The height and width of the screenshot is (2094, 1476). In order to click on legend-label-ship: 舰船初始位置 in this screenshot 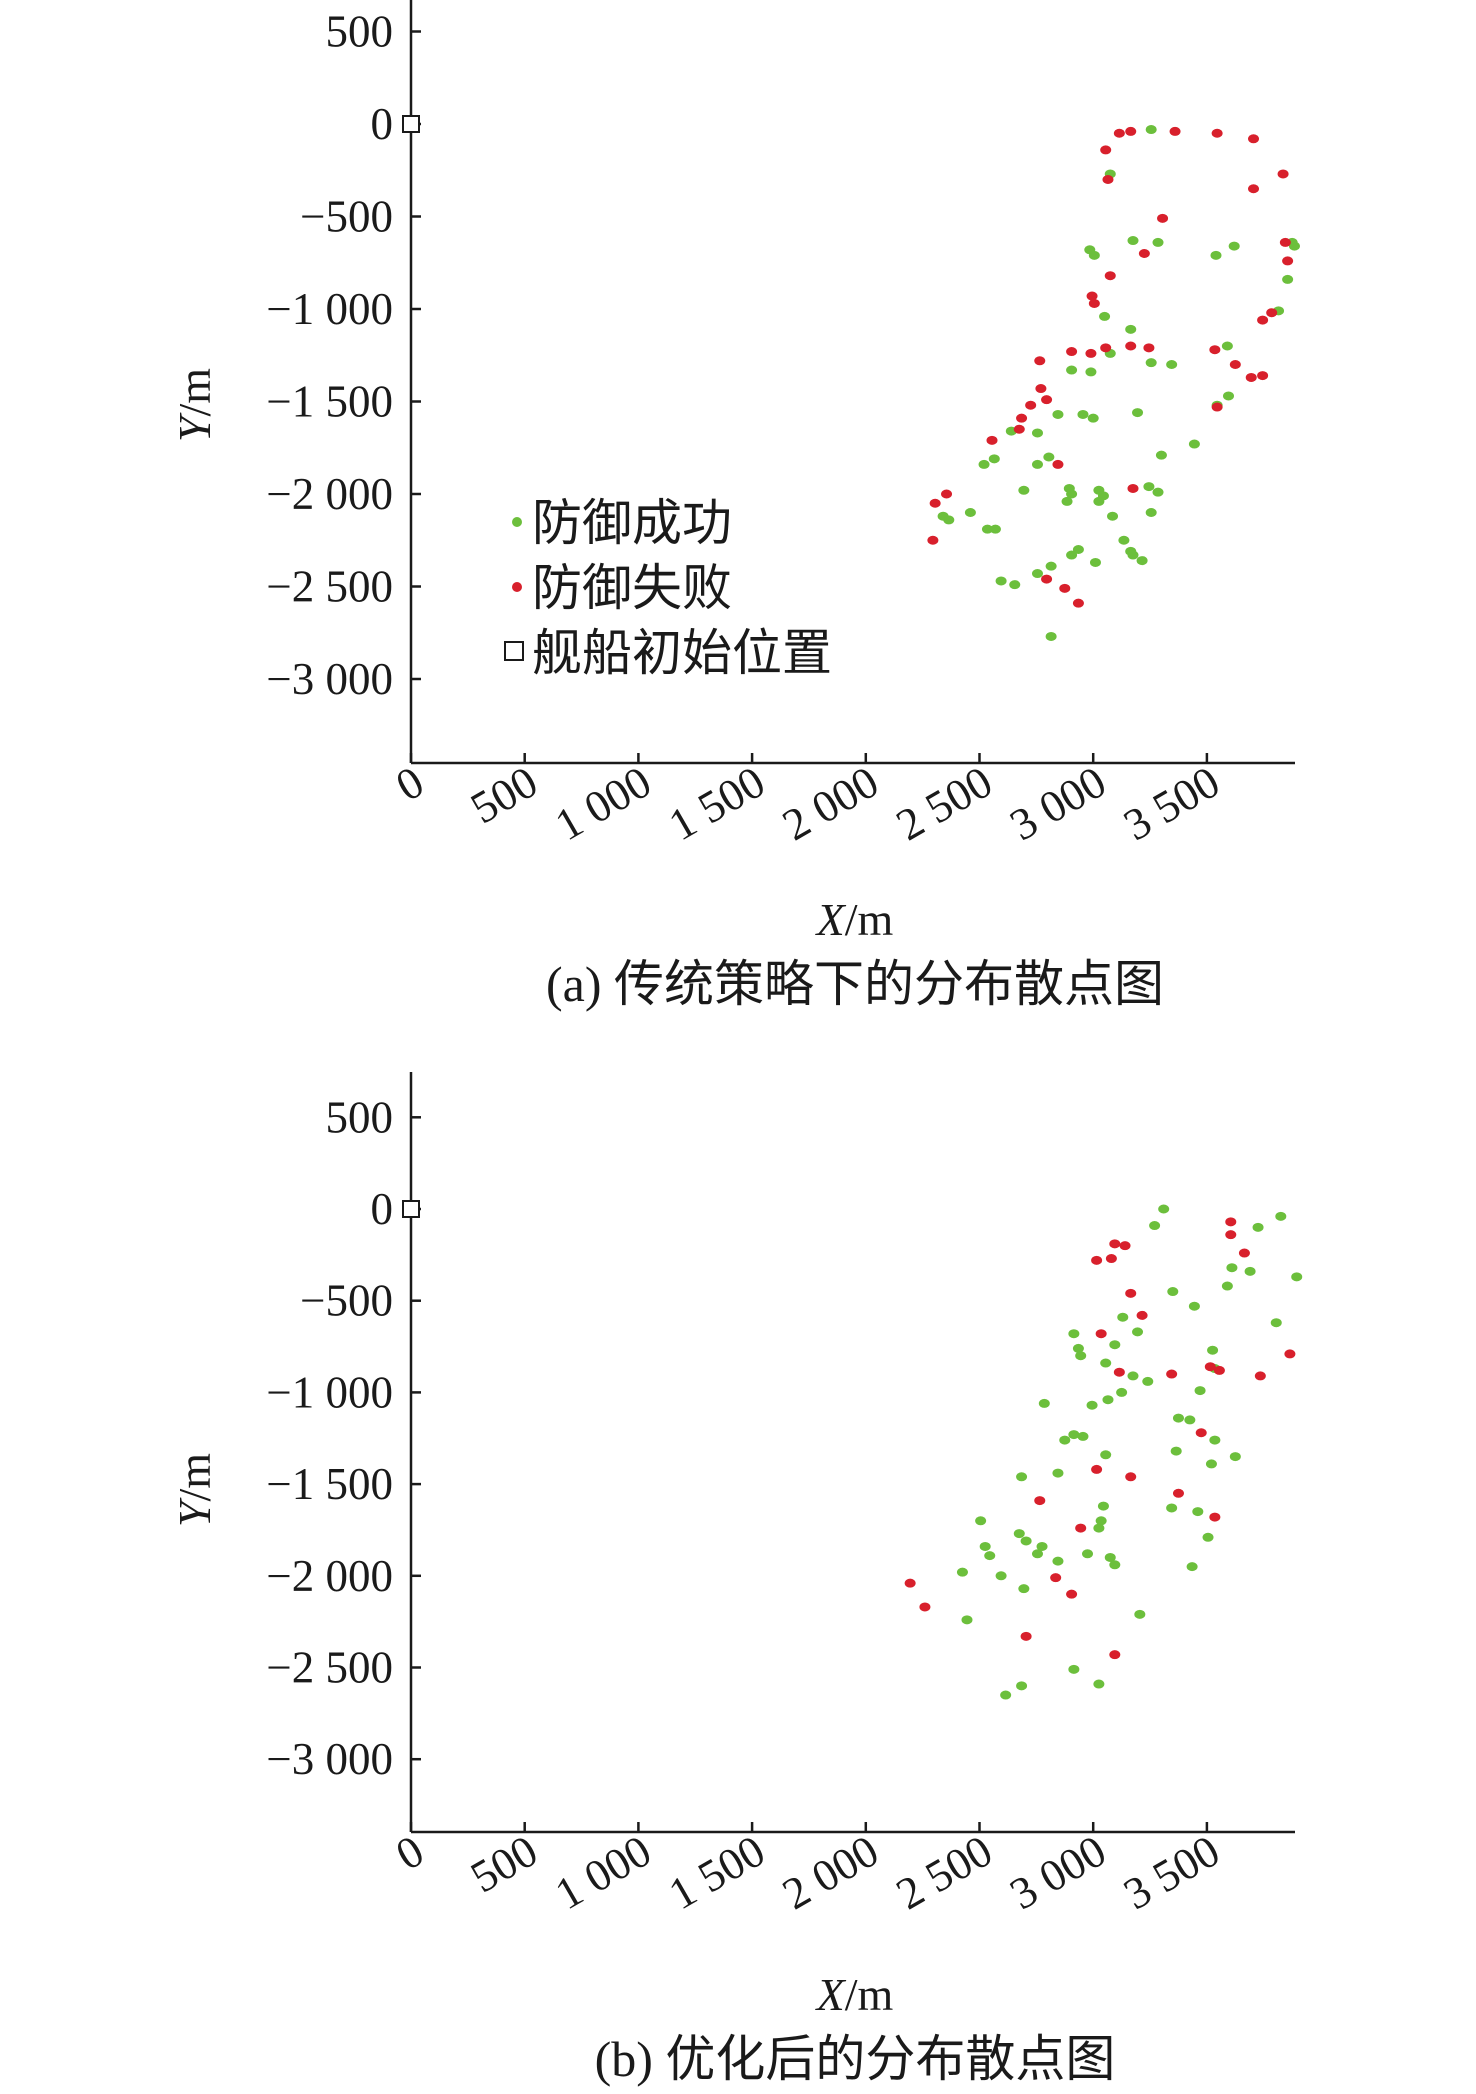, I will do `click(682, 653)`.